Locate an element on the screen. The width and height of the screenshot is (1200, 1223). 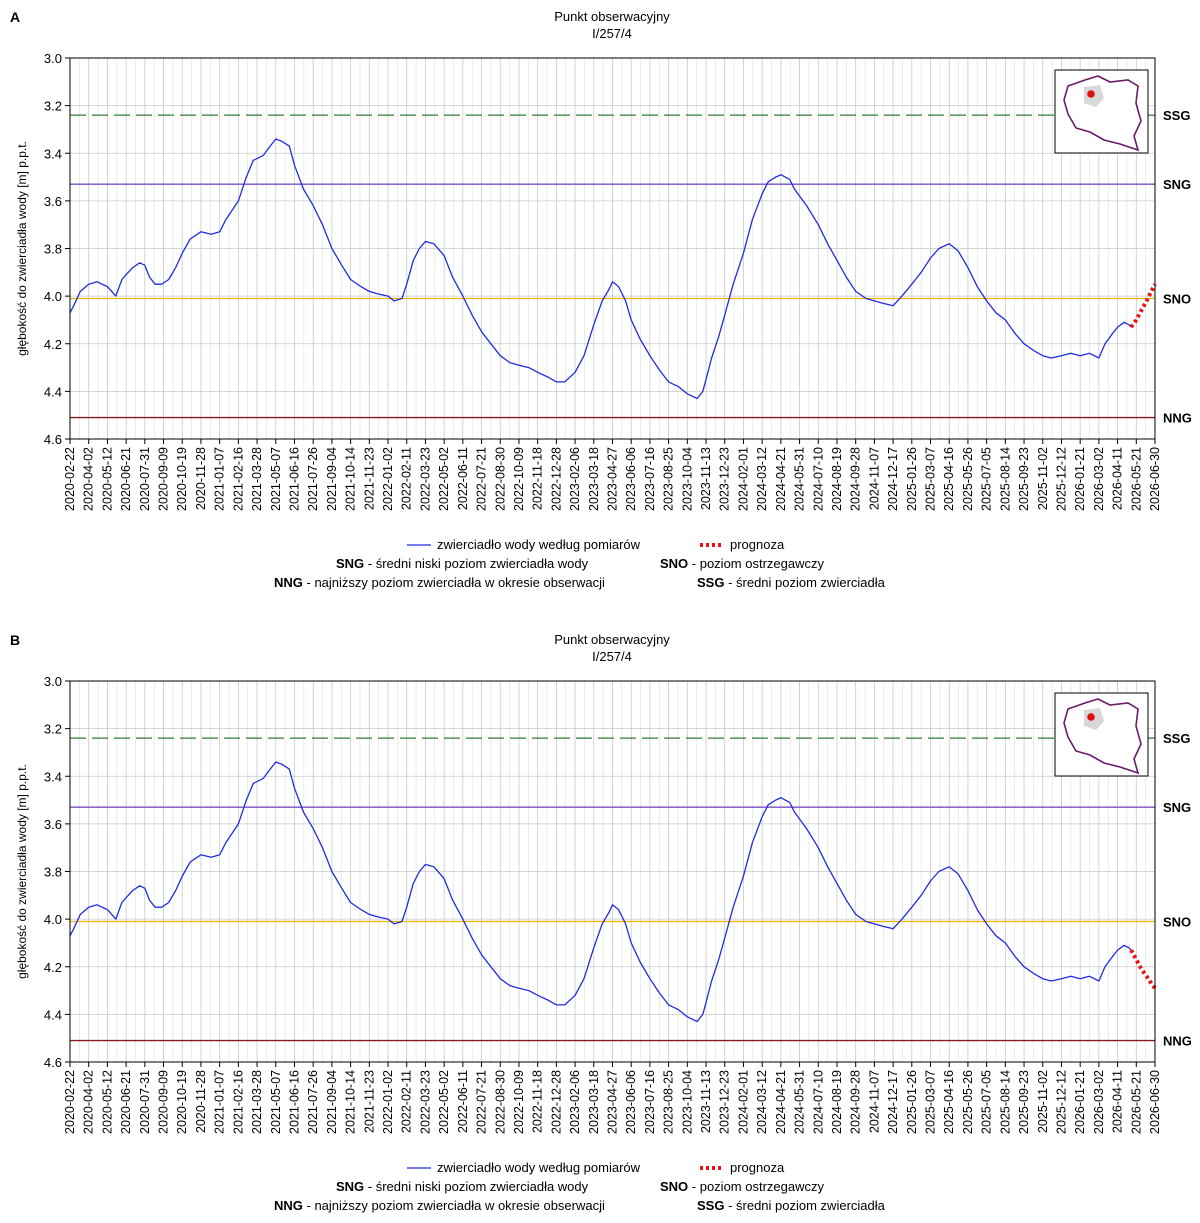
x-tick-label: 2023-04-27 is located at coordinates (613, 1102).